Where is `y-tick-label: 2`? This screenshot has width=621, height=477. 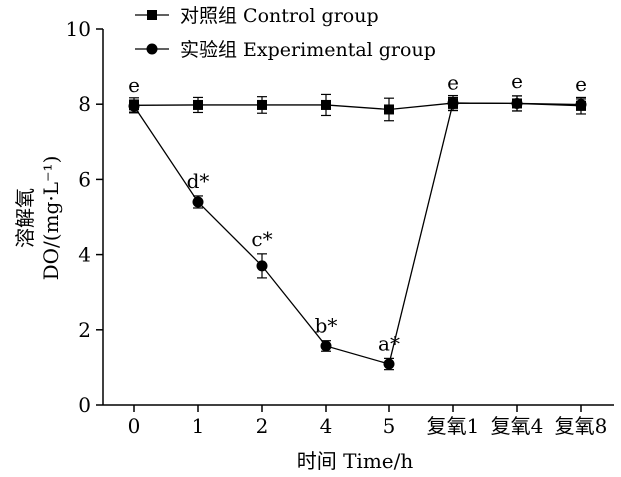
y-tick-label: 2 is located at coordinates (84, 330).